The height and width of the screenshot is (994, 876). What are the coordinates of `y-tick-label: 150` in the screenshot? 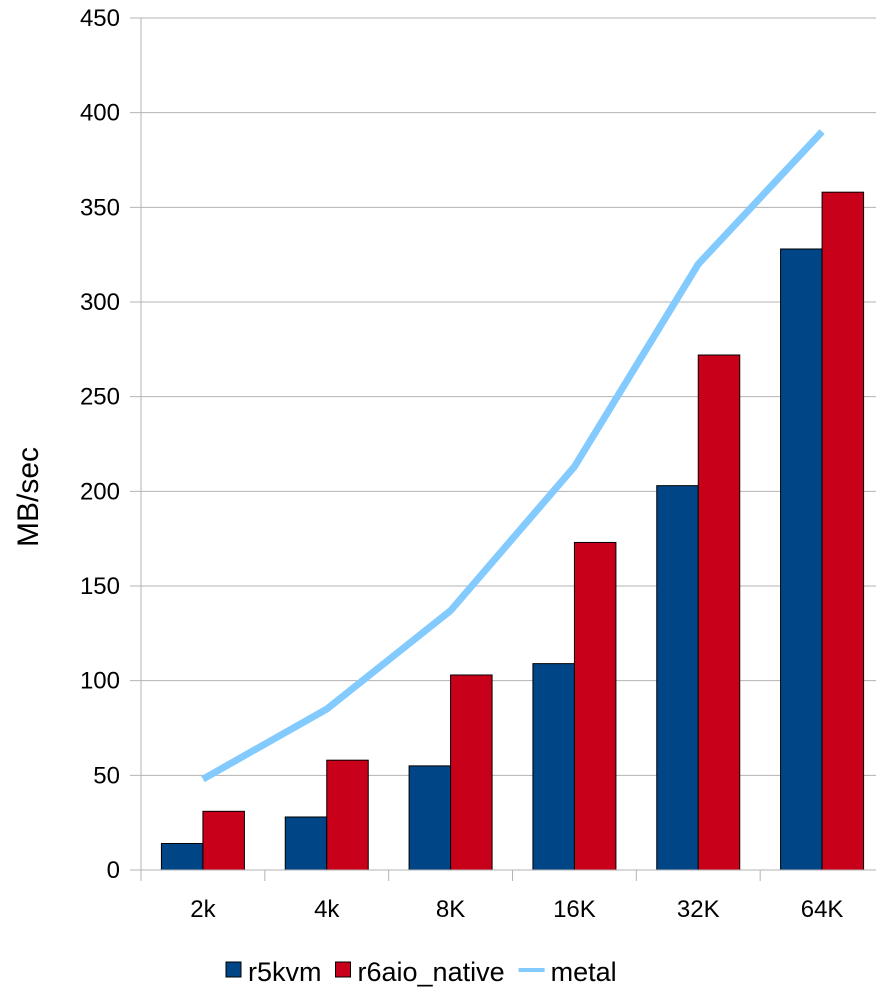 It's located at (100, 586).